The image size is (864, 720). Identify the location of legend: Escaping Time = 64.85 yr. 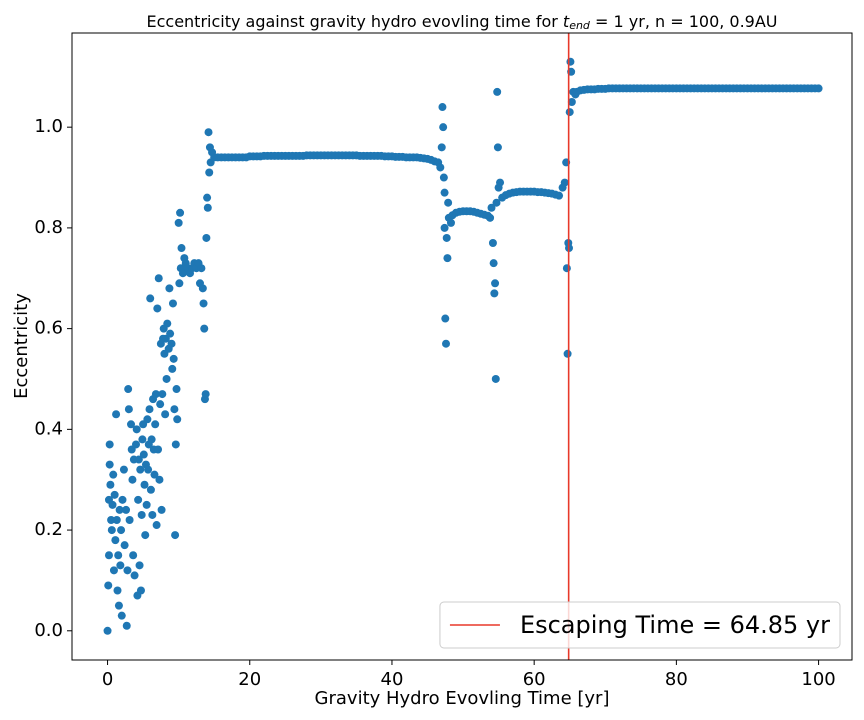
(640, 625).